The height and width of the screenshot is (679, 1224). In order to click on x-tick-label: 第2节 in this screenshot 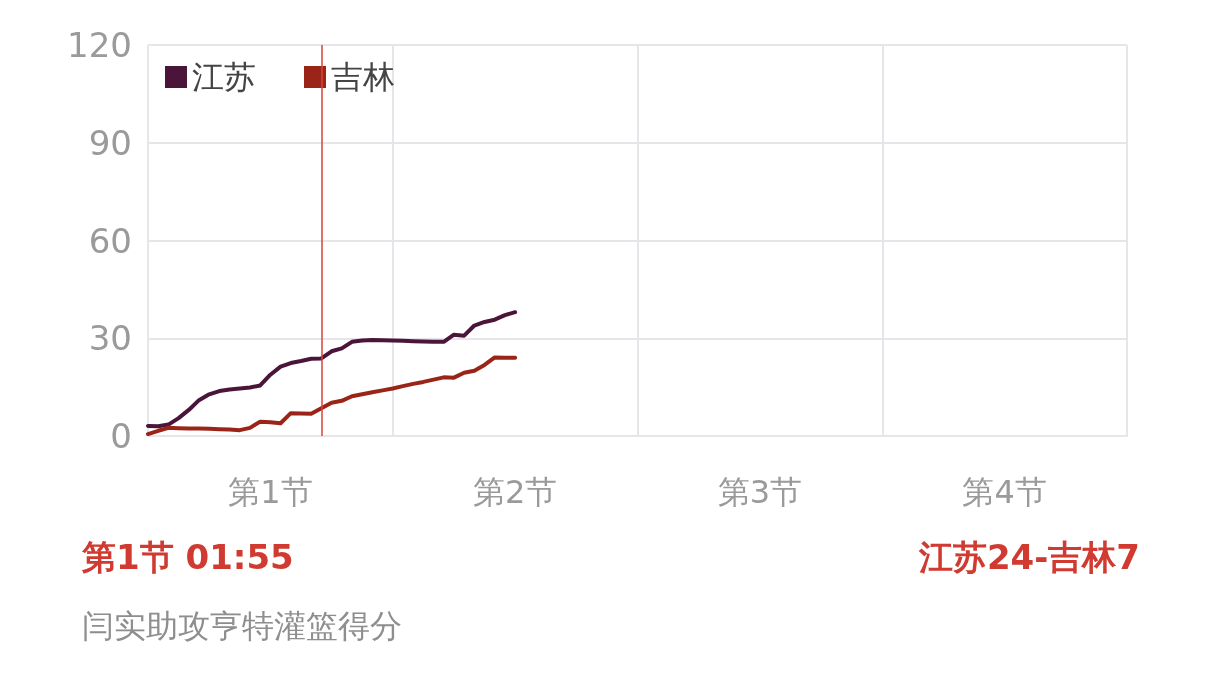, I will do `click(515, 492)`.